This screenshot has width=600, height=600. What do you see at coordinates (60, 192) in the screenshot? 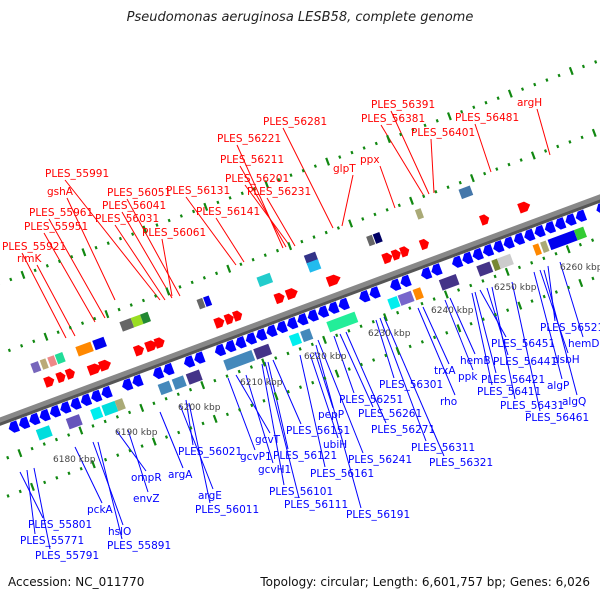
I see `forward-gene-label: gshA` at bounding box center [60, 192].